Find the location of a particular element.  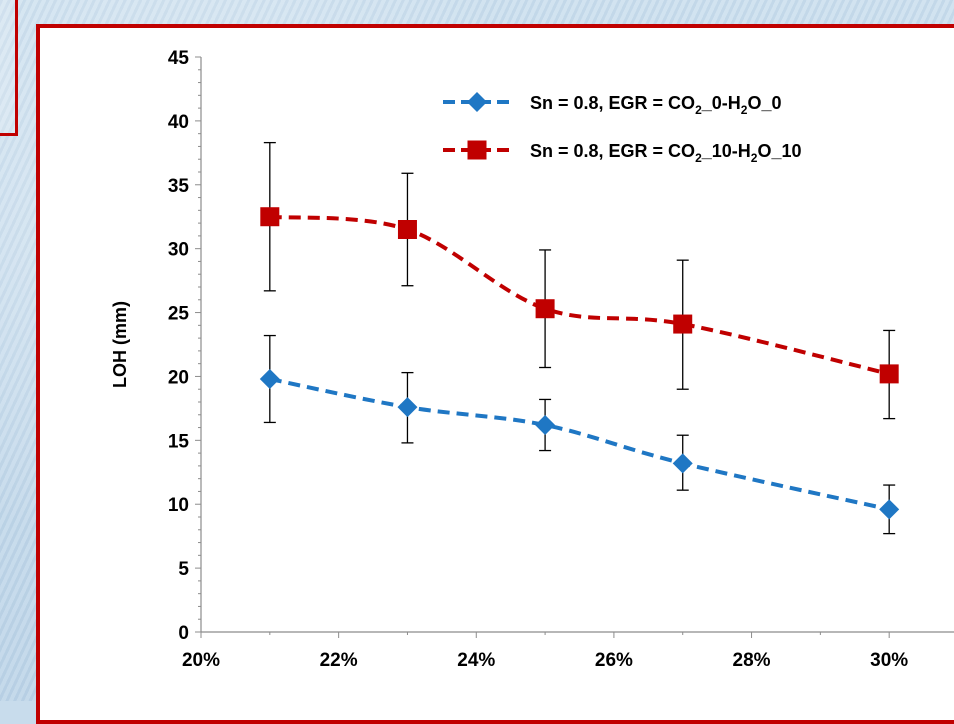

legend-entry-label: Sn = 0.8, EGR = CO2_10-H2O_10 is located at coordinates (666, 153).